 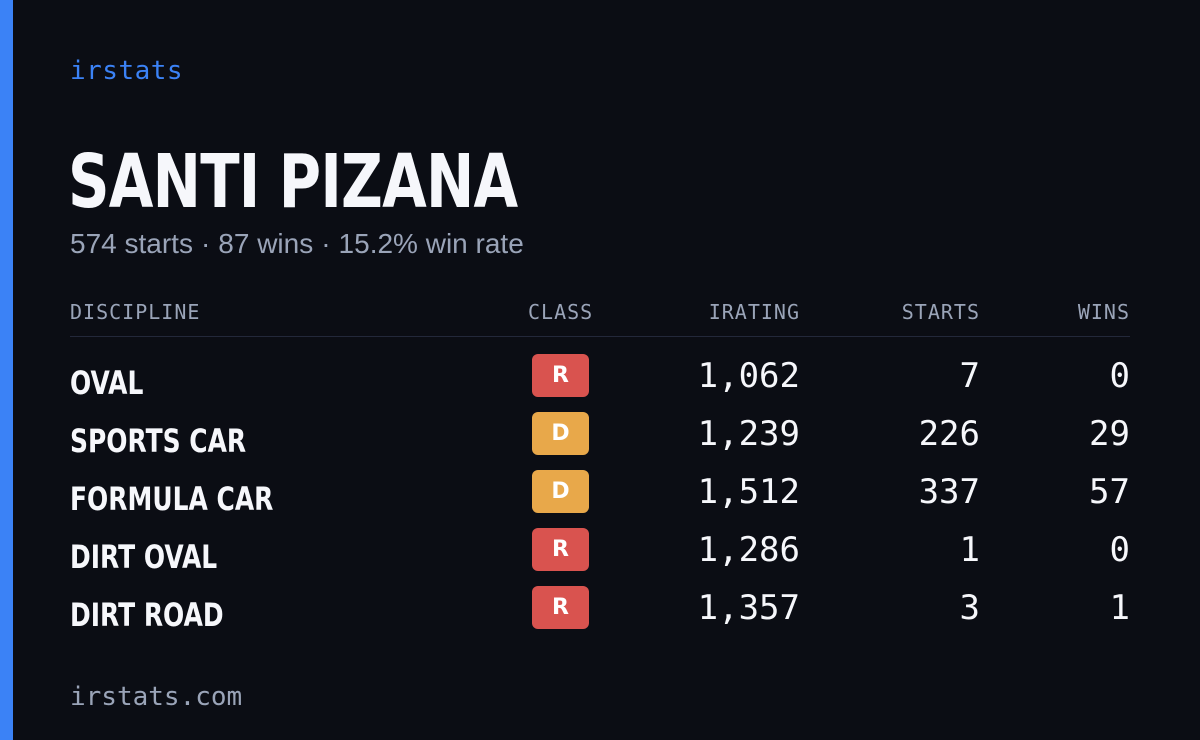 What do you see at coordinates (600, 499) in the screenshot?
I see `table-row: FORMULA CAR D 1,512 337 57` at bounding box center [600, 499].